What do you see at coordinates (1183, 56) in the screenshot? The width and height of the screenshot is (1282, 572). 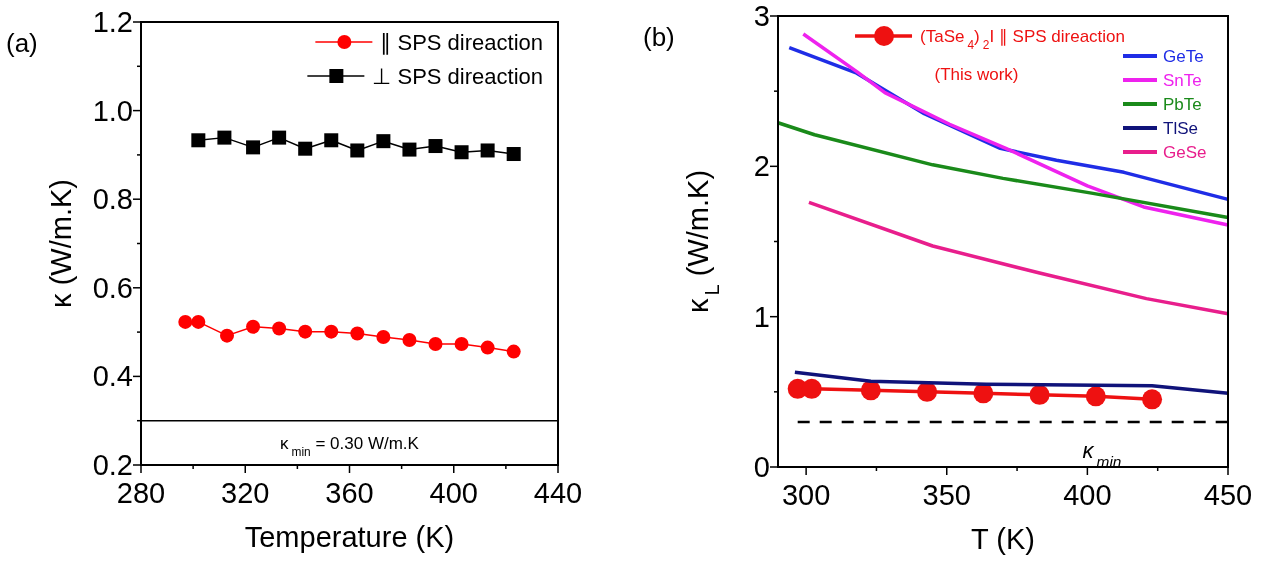 I see `legend-label: GeTe` at bounding box center [1183, 56].